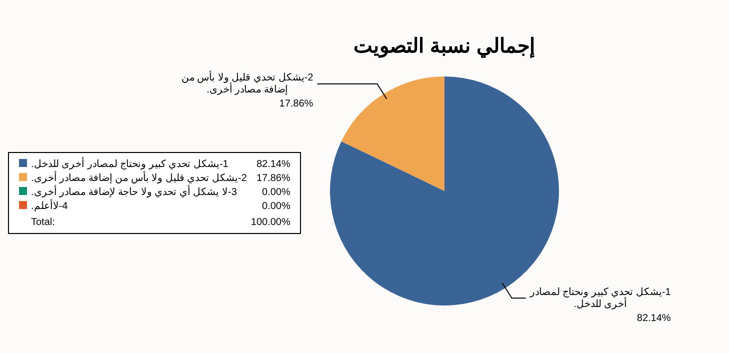  Describe the element at coordinates (444, 47) in the screenshot. I see `chart-title: إجمالي نسبة التصويت` at that location.